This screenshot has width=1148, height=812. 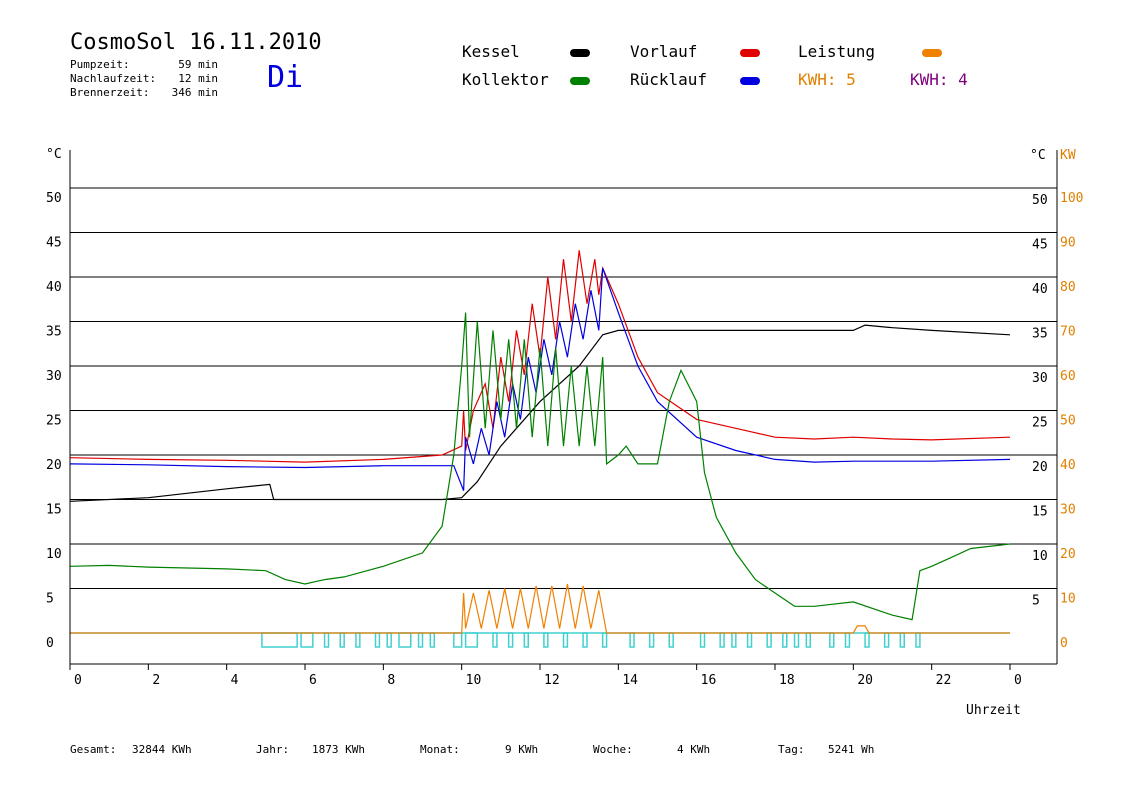 I want to click on y-tick-label-power: 40, so click(x=1068, y=465).